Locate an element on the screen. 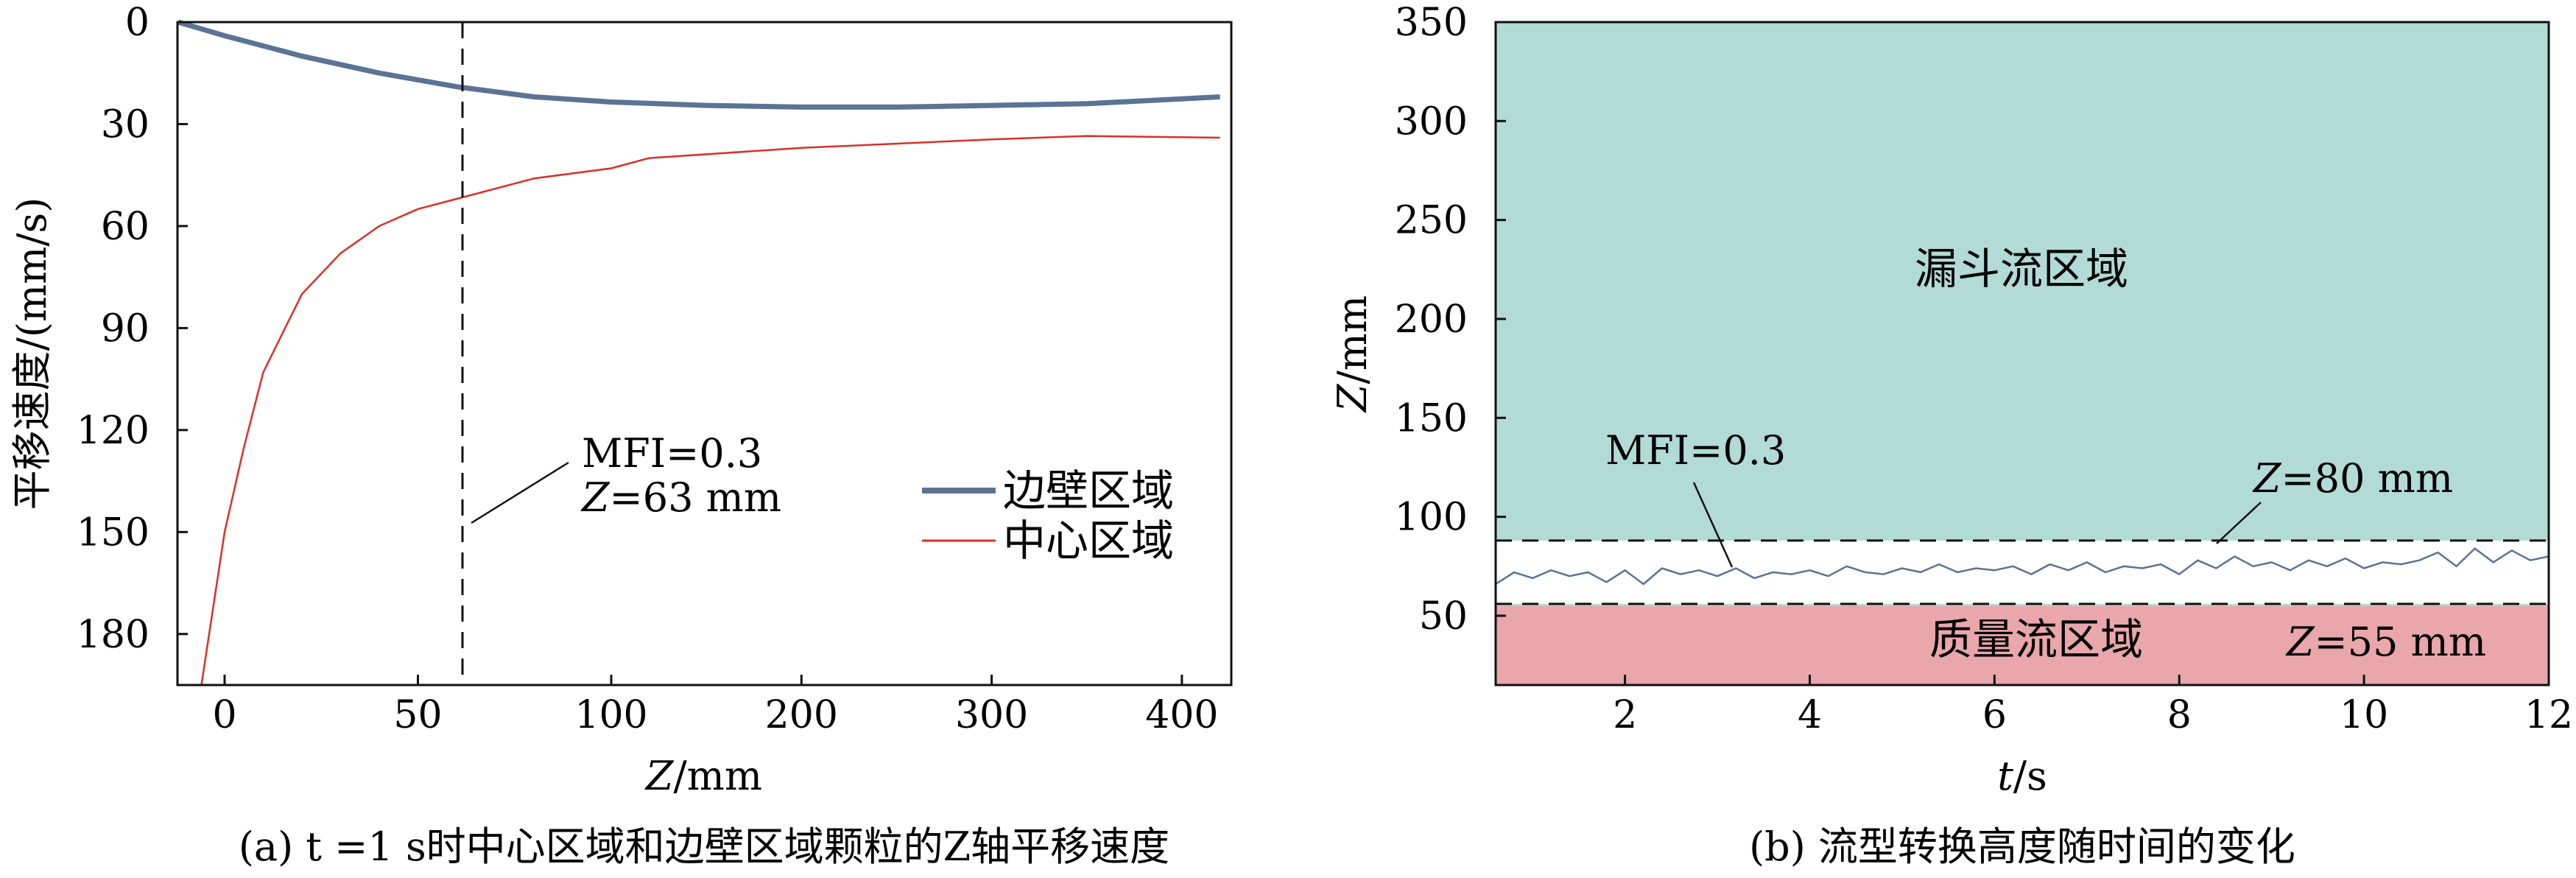 This screenshot has width=2576, height=878. y-tick-label: 300 is located at coordinates (1431, 121).